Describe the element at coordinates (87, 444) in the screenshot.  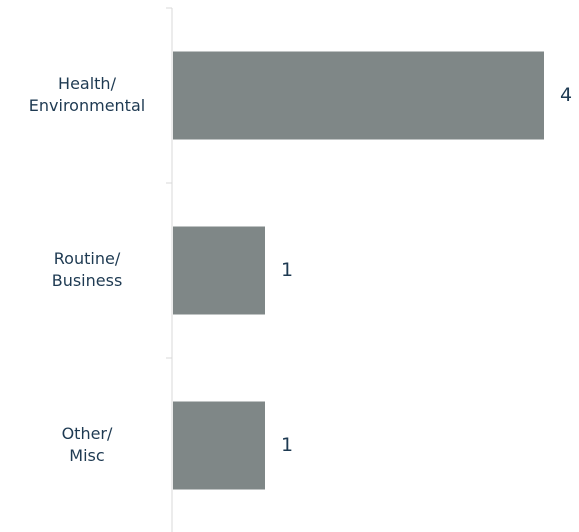
I see `category-label: Other/Misc` at that location.